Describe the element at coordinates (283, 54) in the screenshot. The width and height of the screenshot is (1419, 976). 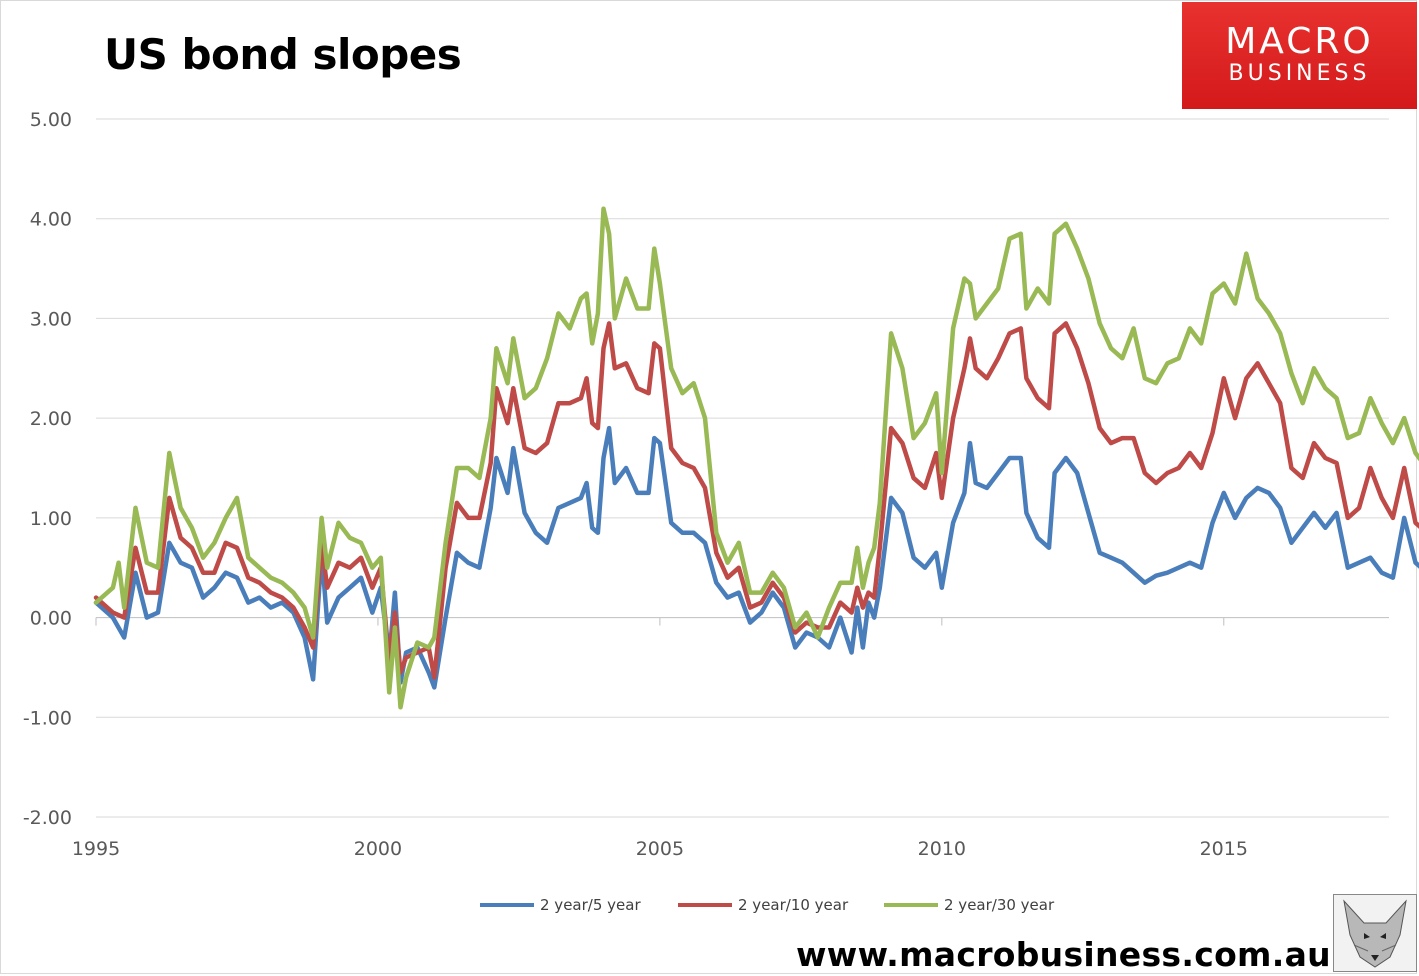
I see `chart-title: US bond slopes` at that location.